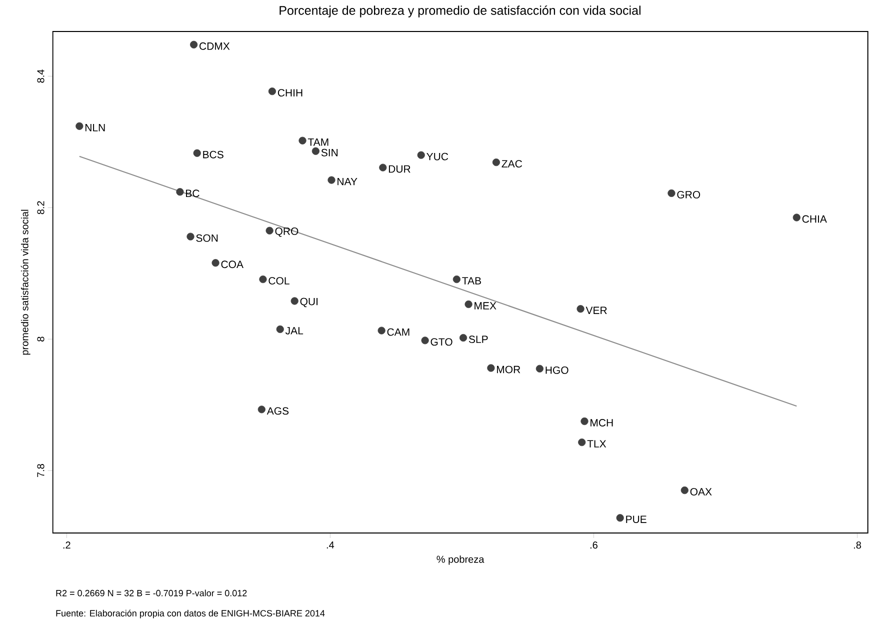 The width and height of the screenshot is (869, 622). I want to click on x-tick-label: .4, so click(330, 545).